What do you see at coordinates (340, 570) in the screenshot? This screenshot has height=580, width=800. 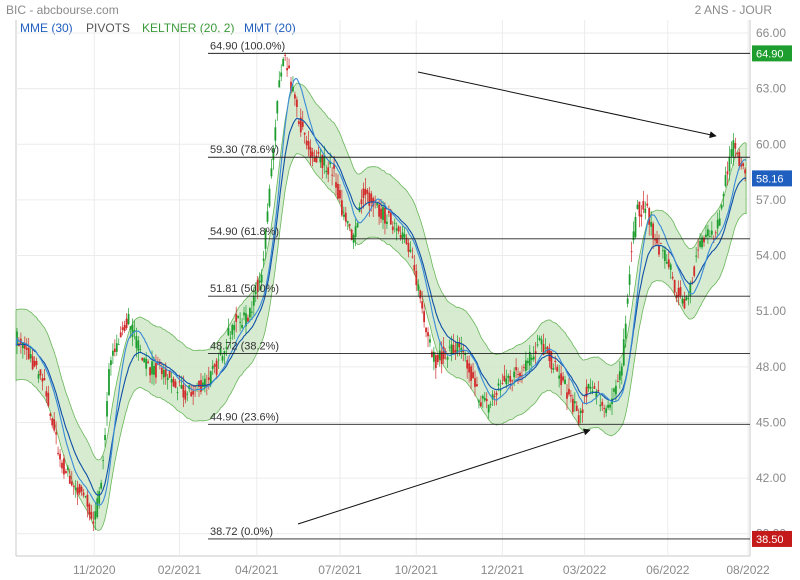 I see `x-tick-label: 07/2021` at bounding box center [340, 570].